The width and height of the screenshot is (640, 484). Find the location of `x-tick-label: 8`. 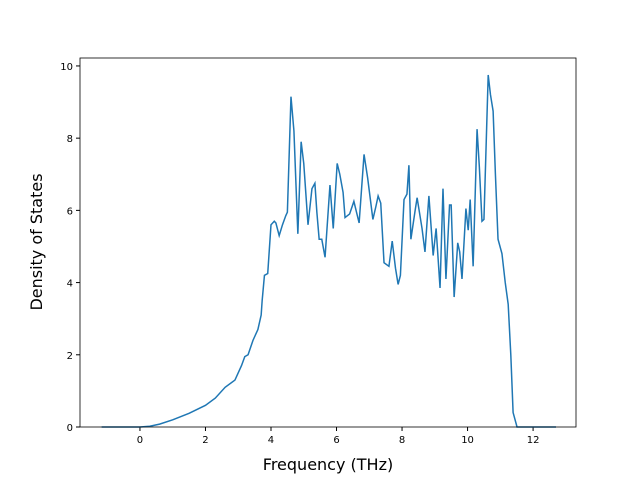

x-tick-label: 8 is located at coordinates (402, 440).